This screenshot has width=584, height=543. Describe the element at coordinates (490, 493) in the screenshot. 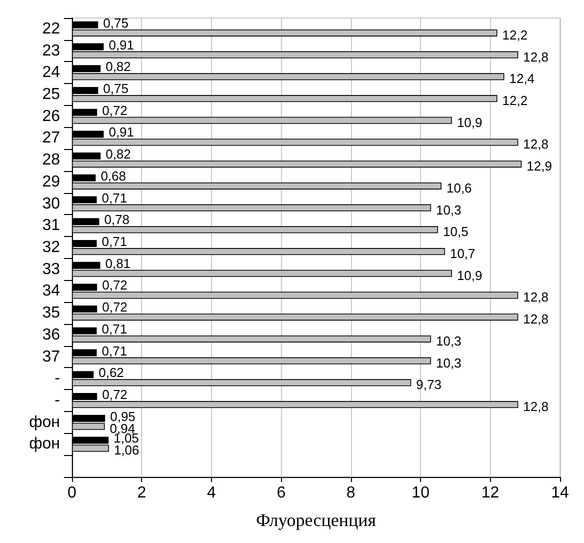

I see `x-tick-label: 12` at that location.